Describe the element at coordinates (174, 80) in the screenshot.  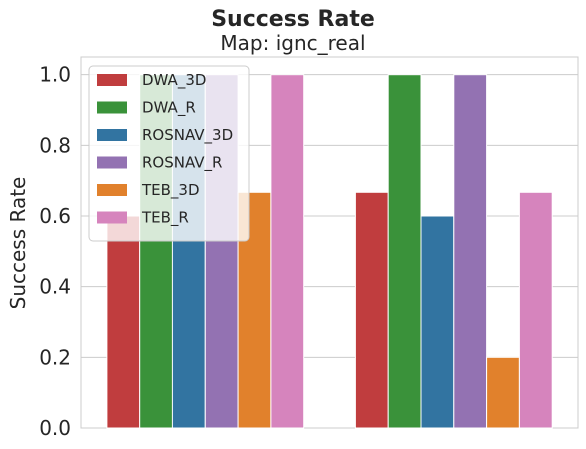
I see `legend-label: DWA_3D` at that location.